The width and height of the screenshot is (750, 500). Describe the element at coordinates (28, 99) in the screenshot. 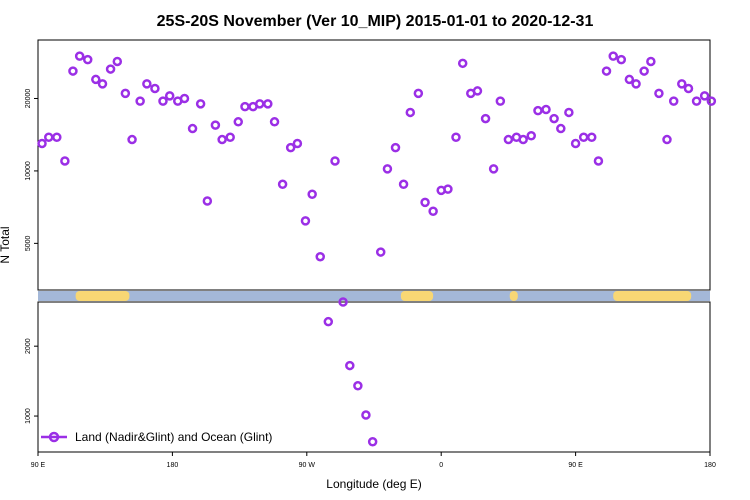

I see `y-tick-label: 20000` at that location.